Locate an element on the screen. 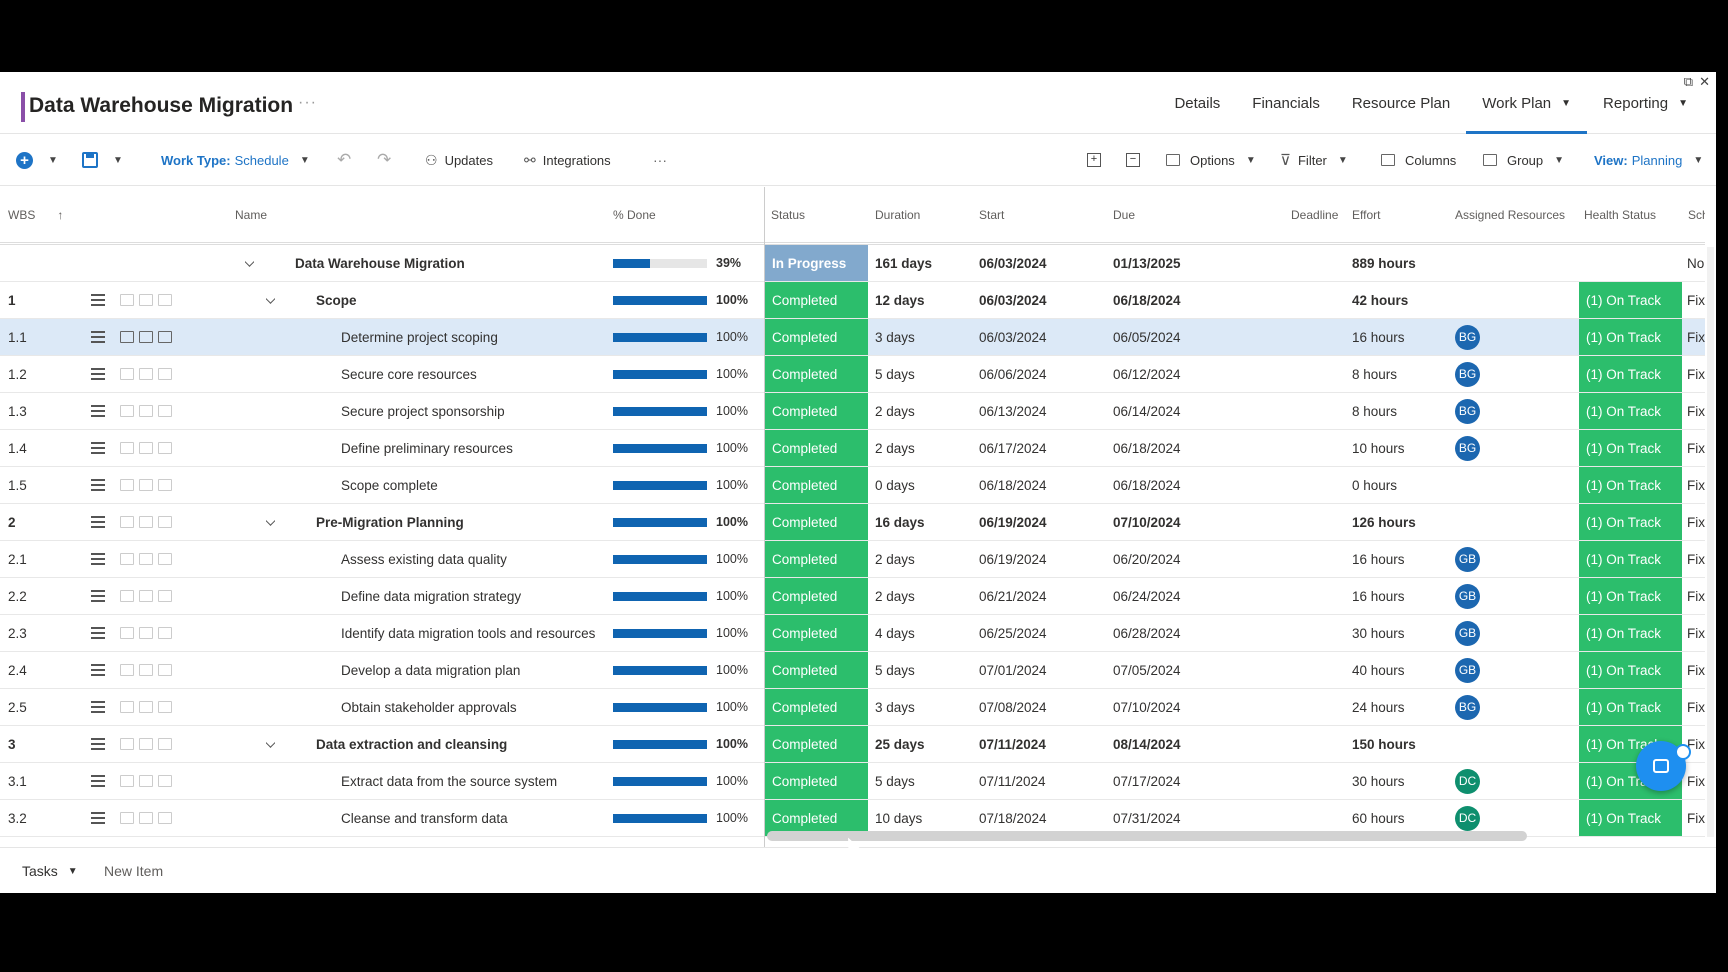  avatar: BG is located at coordinates (1467, 411).